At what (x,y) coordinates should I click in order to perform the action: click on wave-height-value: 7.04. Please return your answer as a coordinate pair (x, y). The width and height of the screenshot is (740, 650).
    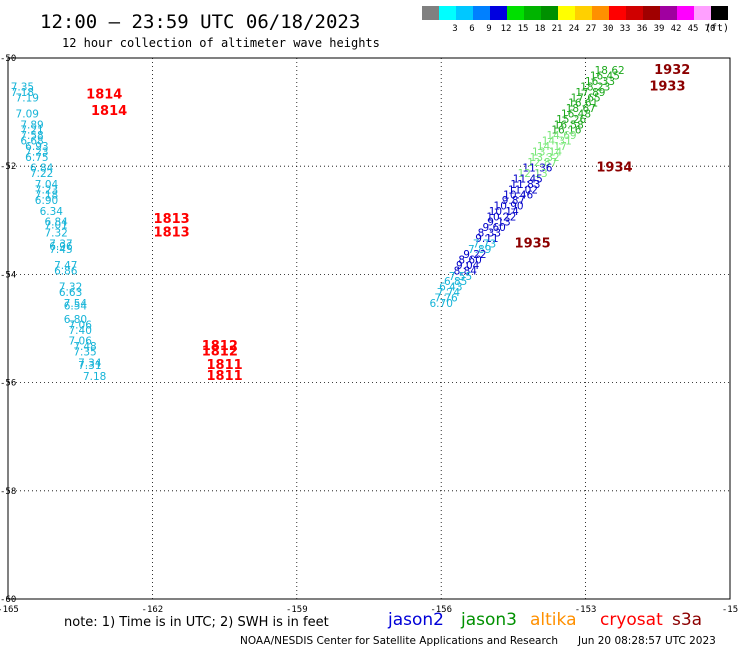
    Looking at the image, I should click on (47, 185).